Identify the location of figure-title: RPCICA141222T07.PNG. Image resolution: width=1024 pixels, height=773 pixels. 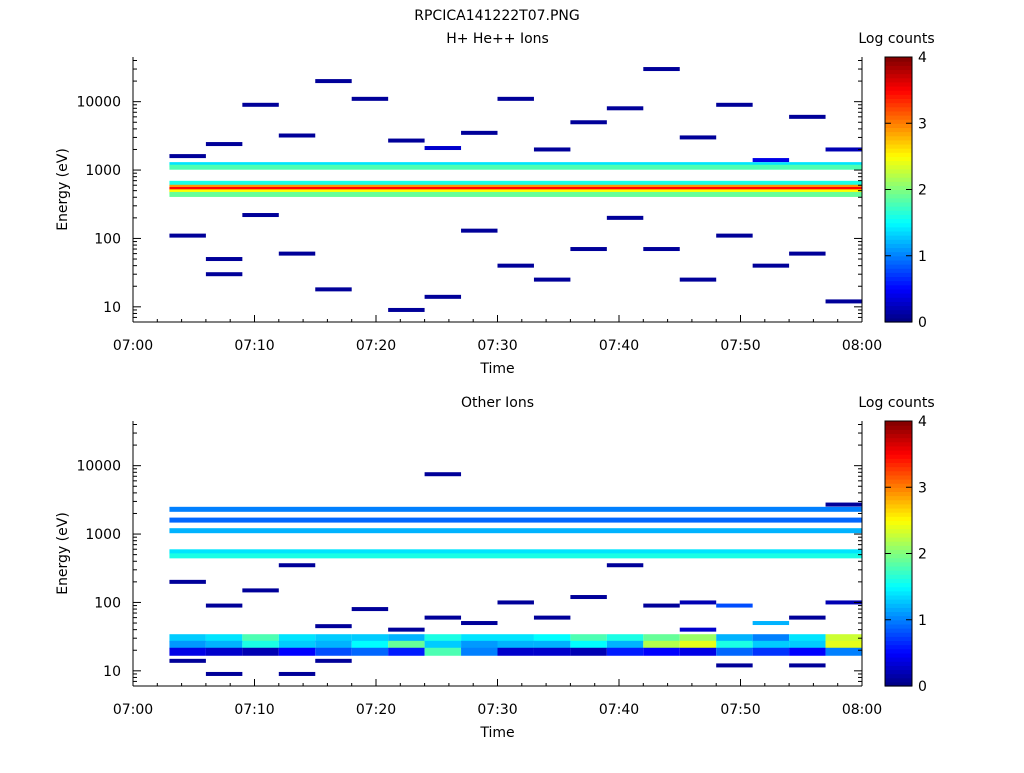
(496, 16).